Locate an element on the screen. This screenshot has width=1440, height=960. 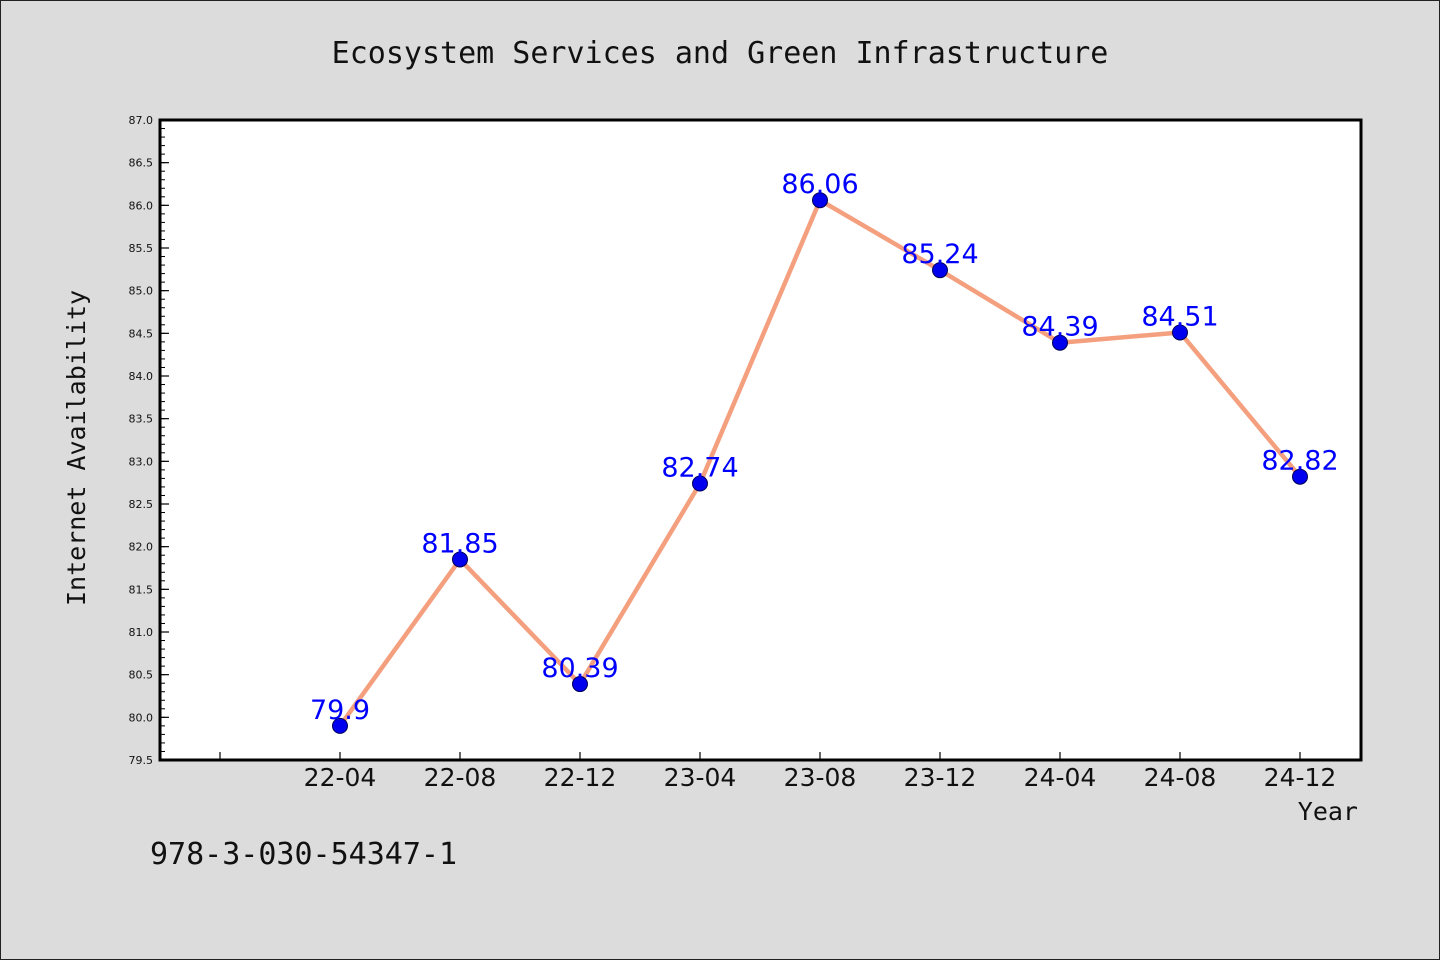
y-tick-label: 86.0 is located at coordinates (141, 205).